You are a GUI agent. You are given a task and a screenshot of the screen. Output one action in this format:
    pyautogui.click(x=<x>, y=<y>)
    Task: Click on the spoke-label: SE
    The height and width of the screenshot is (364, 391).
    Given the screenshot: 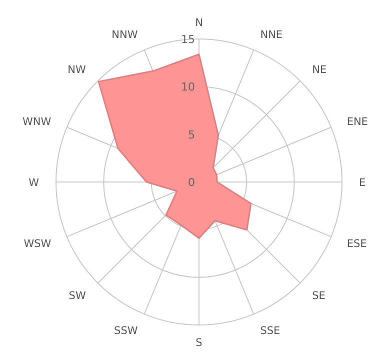 What is the action you would take?
    pyautogui.click(x=319, y=296)
    